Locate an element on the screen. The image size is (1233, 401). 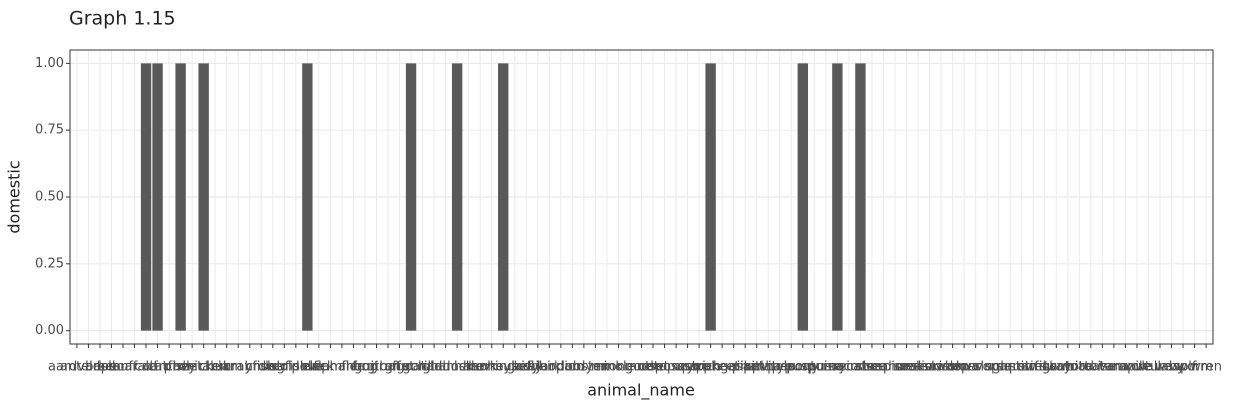
x-tick-label: hare is located at coordinates (468, 367).